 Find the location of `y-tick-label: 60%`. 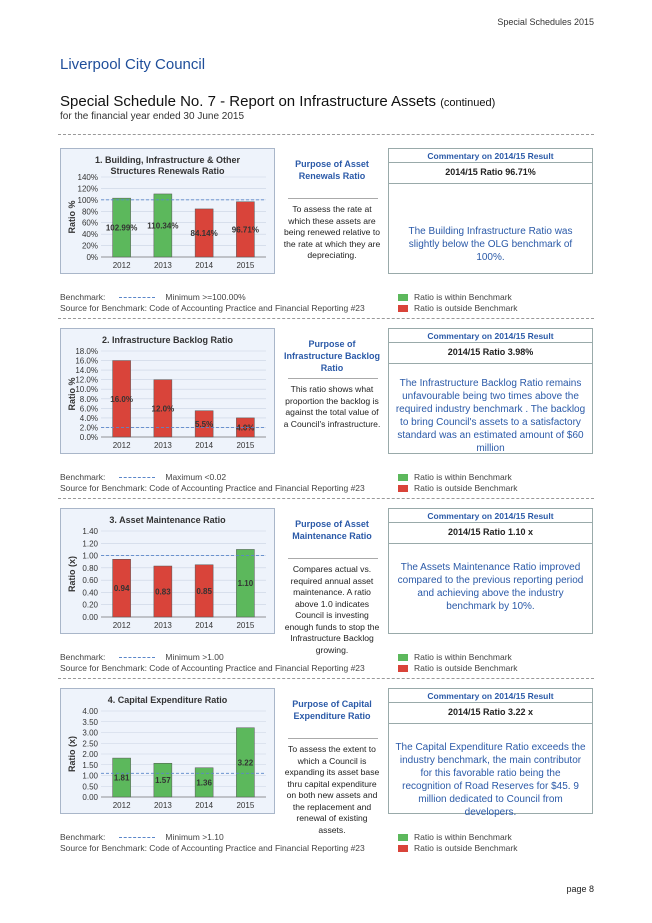

y-tick-label: 60% is located at coordinates (90, 223).